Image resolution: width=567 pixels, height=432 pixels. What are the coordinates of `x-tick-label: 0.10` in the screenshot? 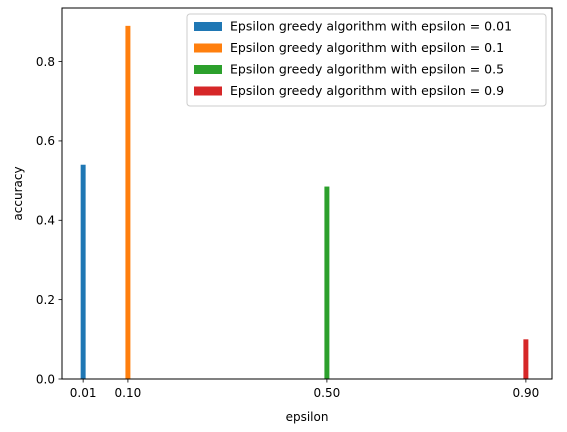 It's located at (128, 393).